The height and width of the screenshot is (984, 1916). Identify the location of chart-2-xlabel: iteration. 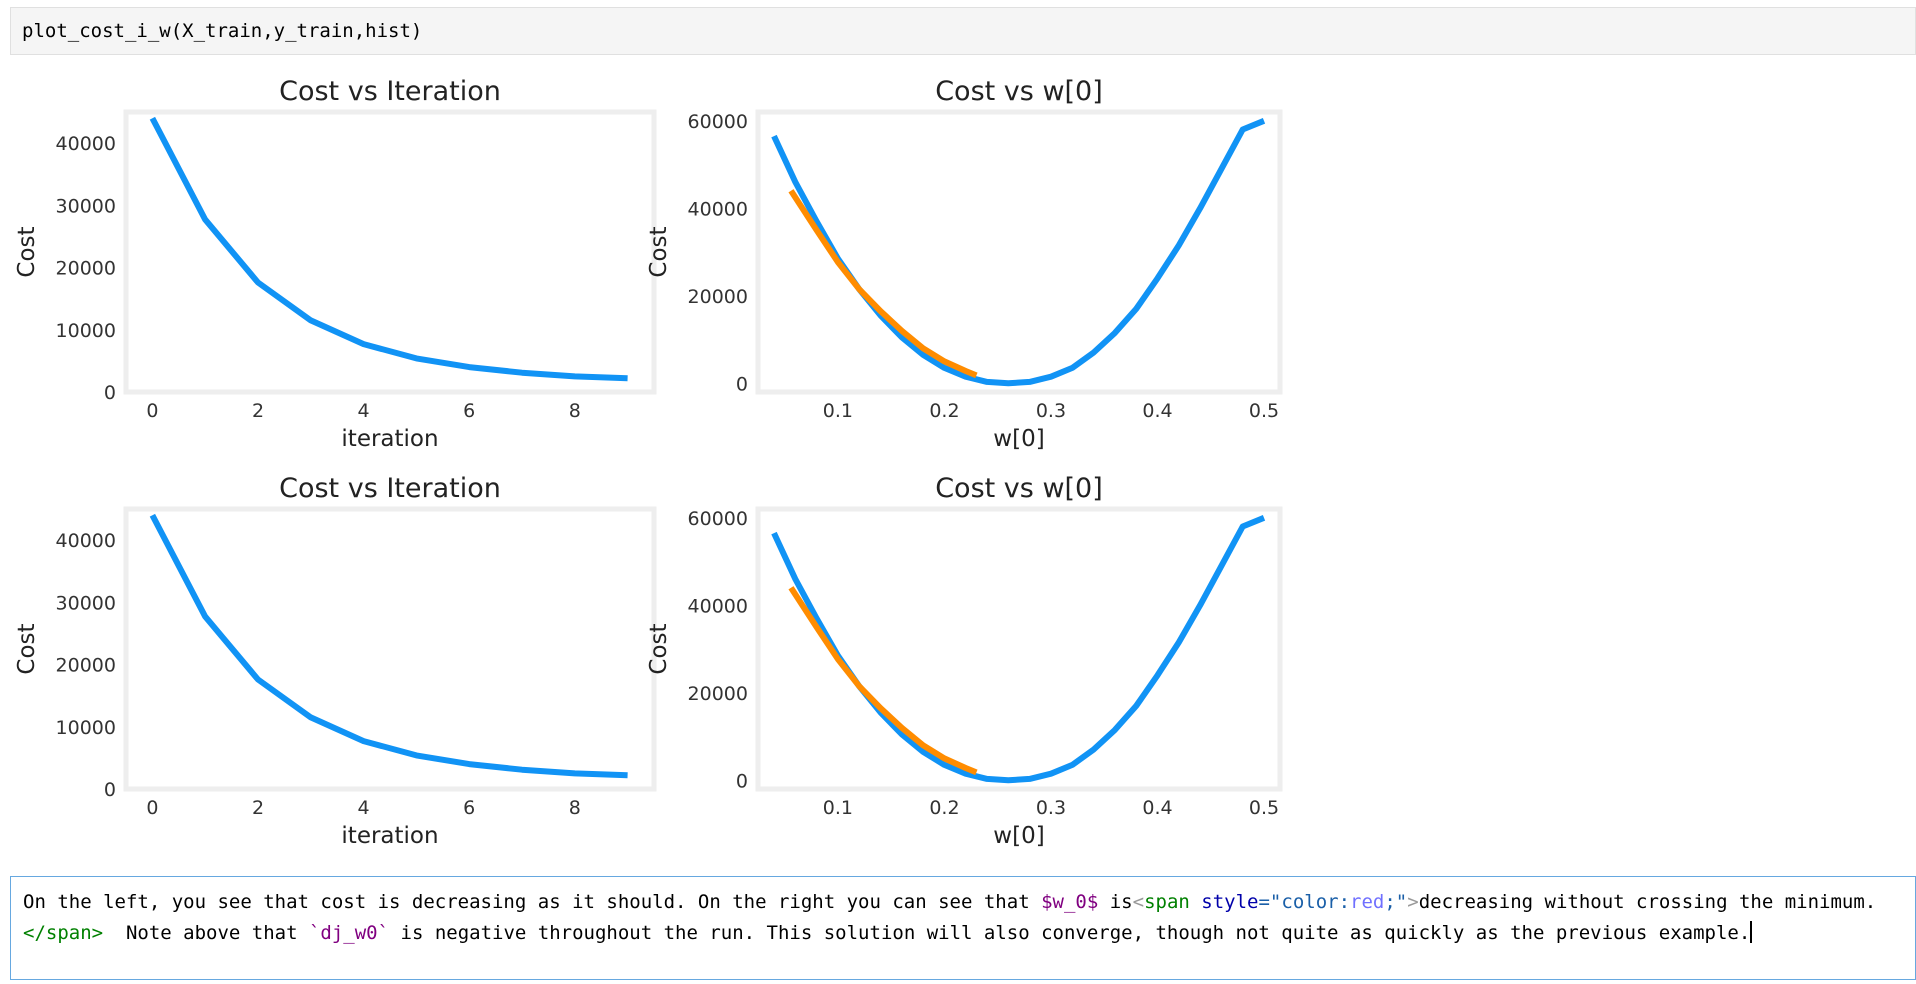
(389, 836).